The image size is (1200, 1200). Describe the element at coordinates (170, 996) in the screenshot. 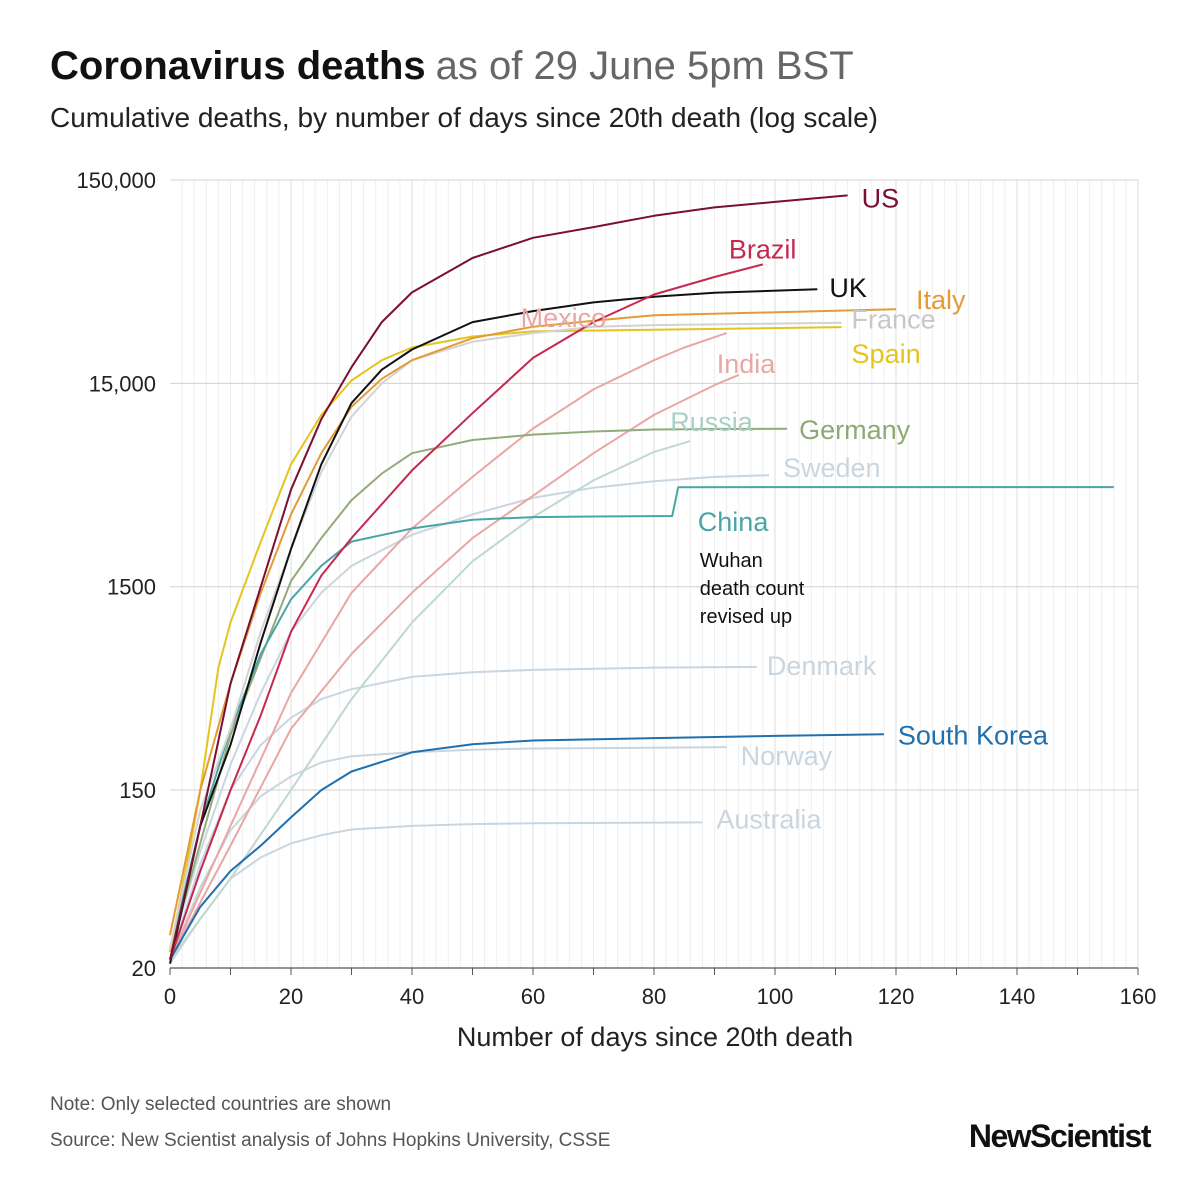

I see `x-tick-label: 0` at that location.